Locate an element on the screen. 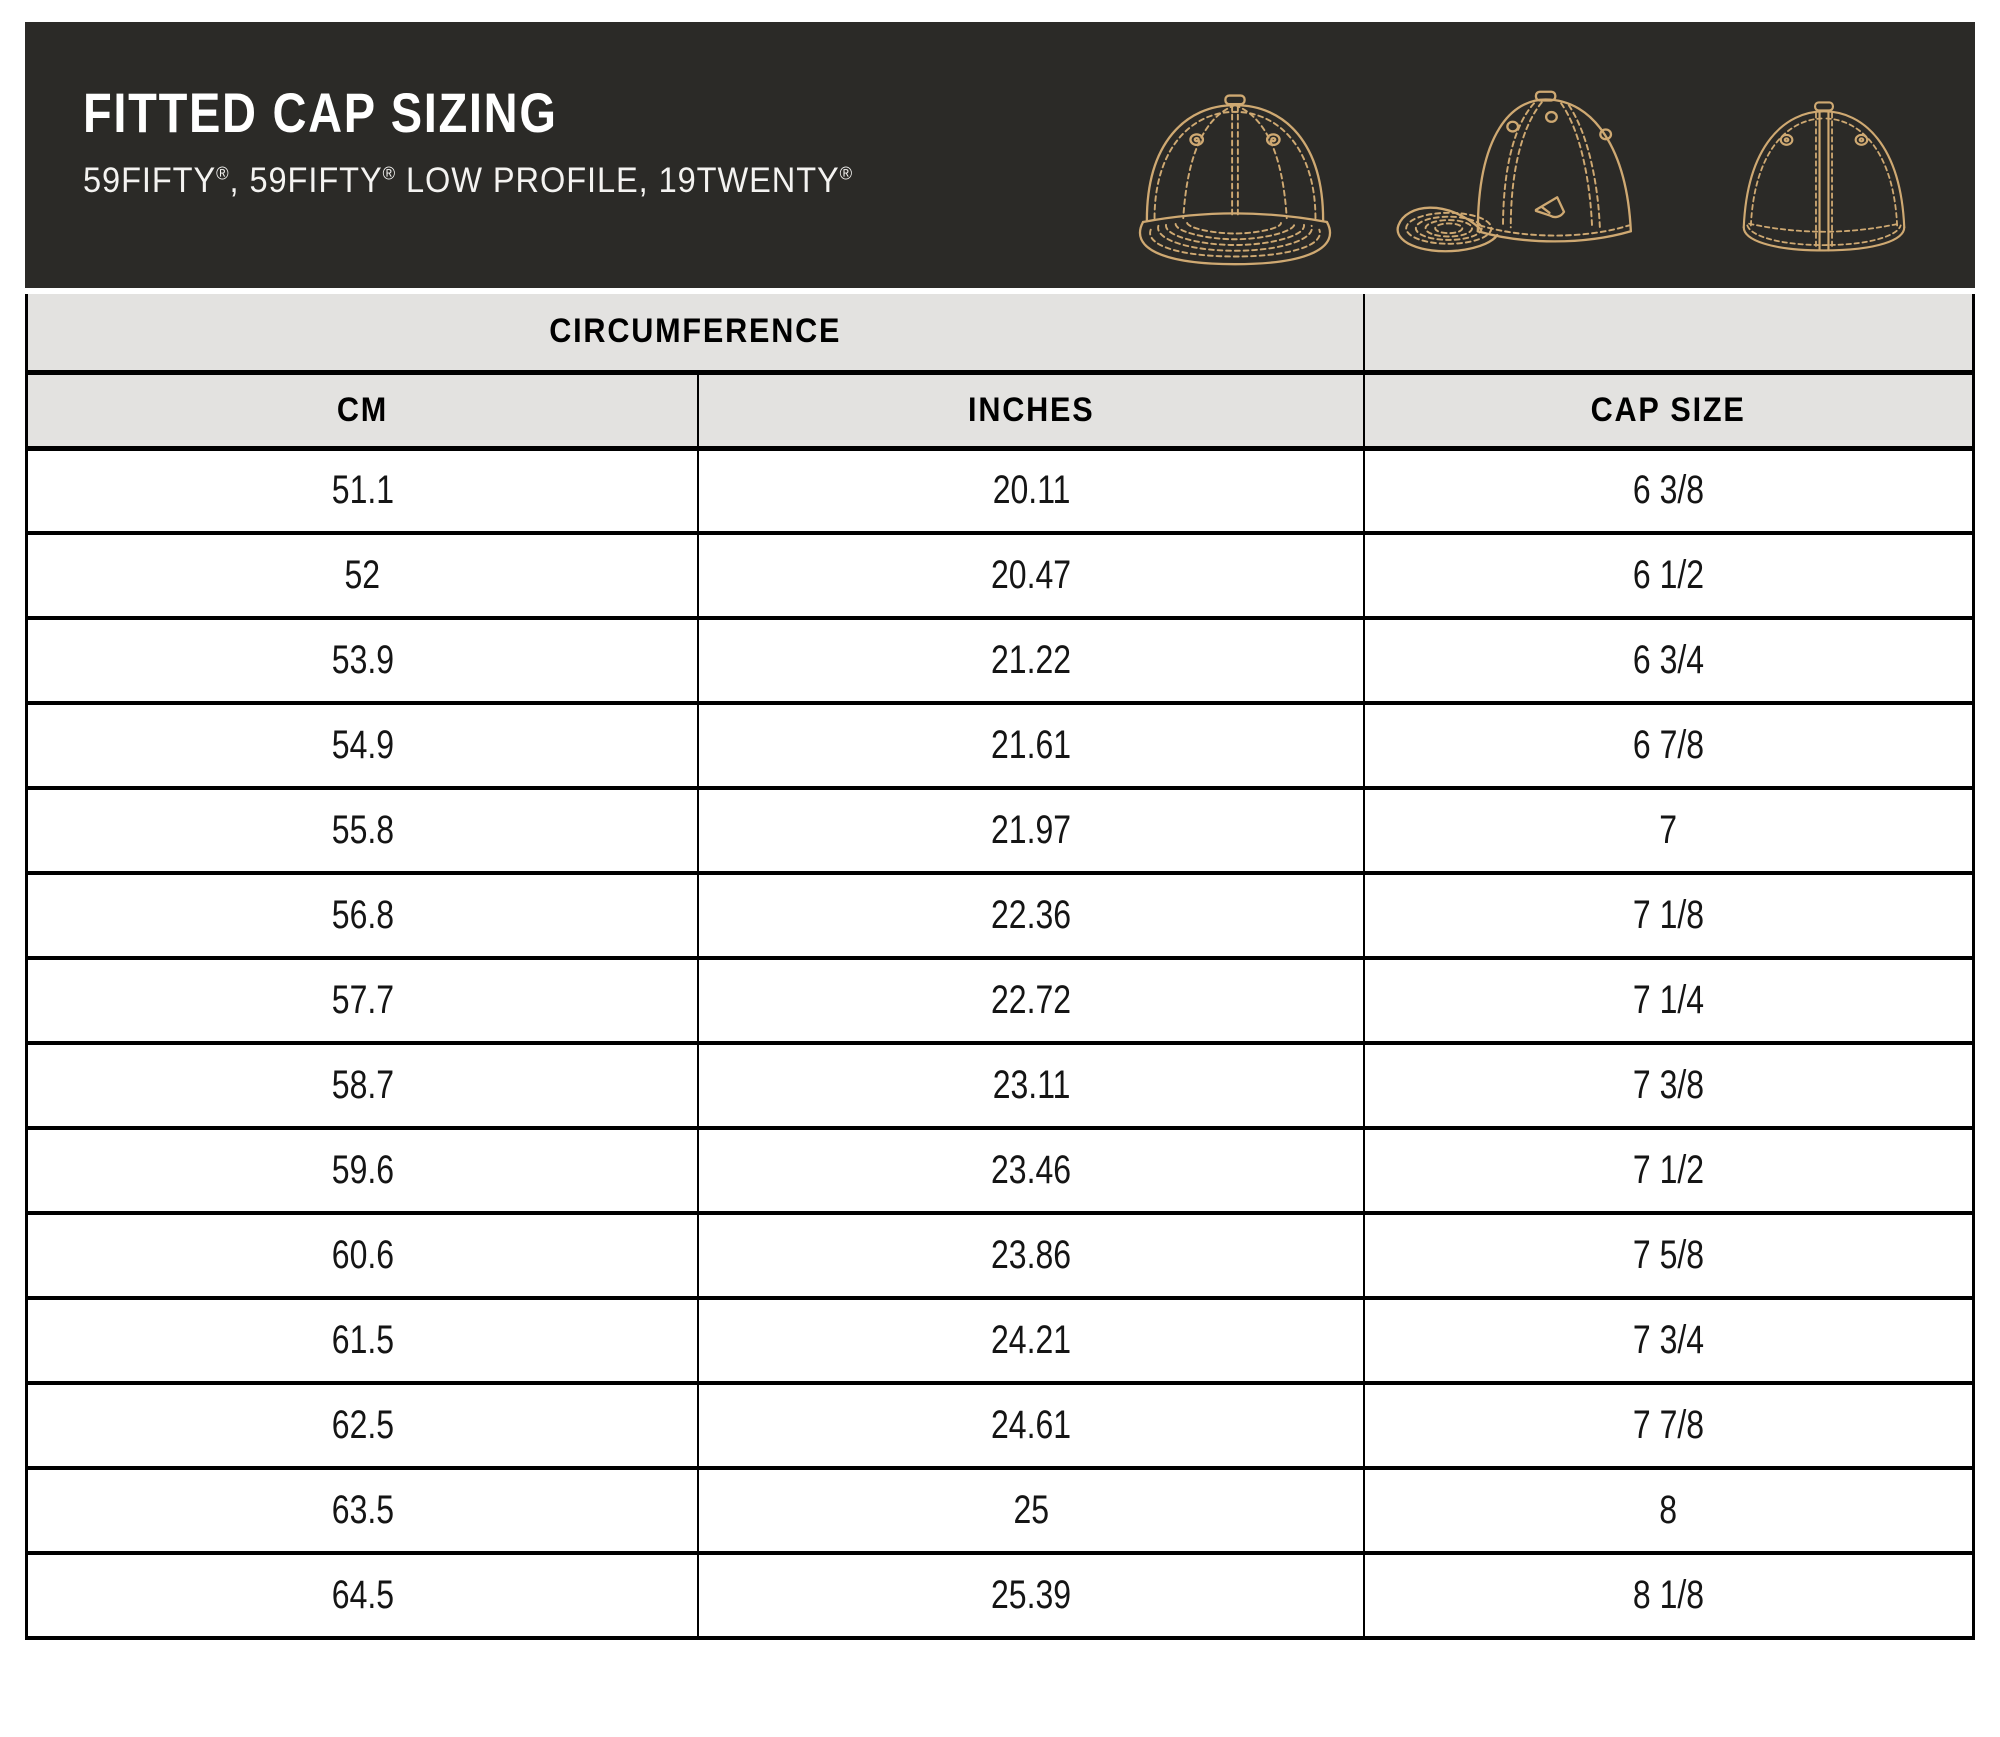 The width and height of the screenshot is (2000, 1737). table-row: 61.5 24.21 7 3/4 is located at coordinates (1000, 1340).